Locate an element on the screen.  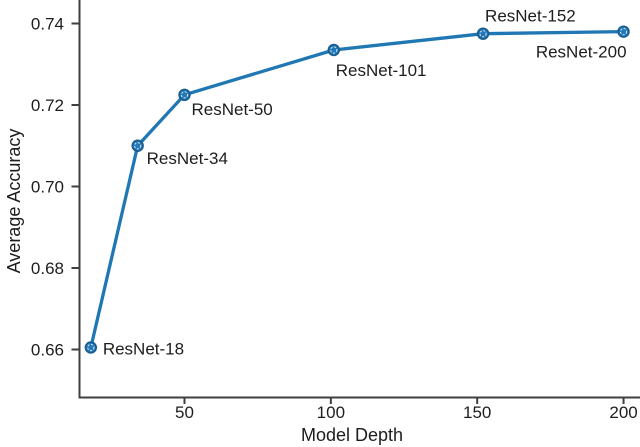
point-annotation: ResNet-50 is located at coordinates (232, 109).